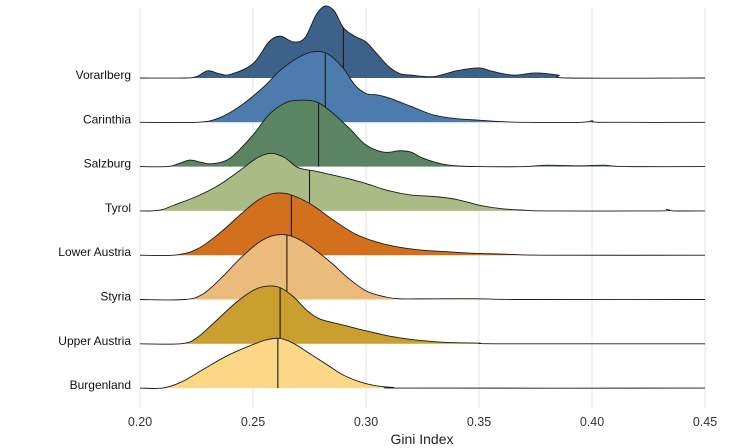 Image resolution: width=734 pixels, height=448 pixels. I want to click on x-tick-label: 0.30, so click(366, 422).